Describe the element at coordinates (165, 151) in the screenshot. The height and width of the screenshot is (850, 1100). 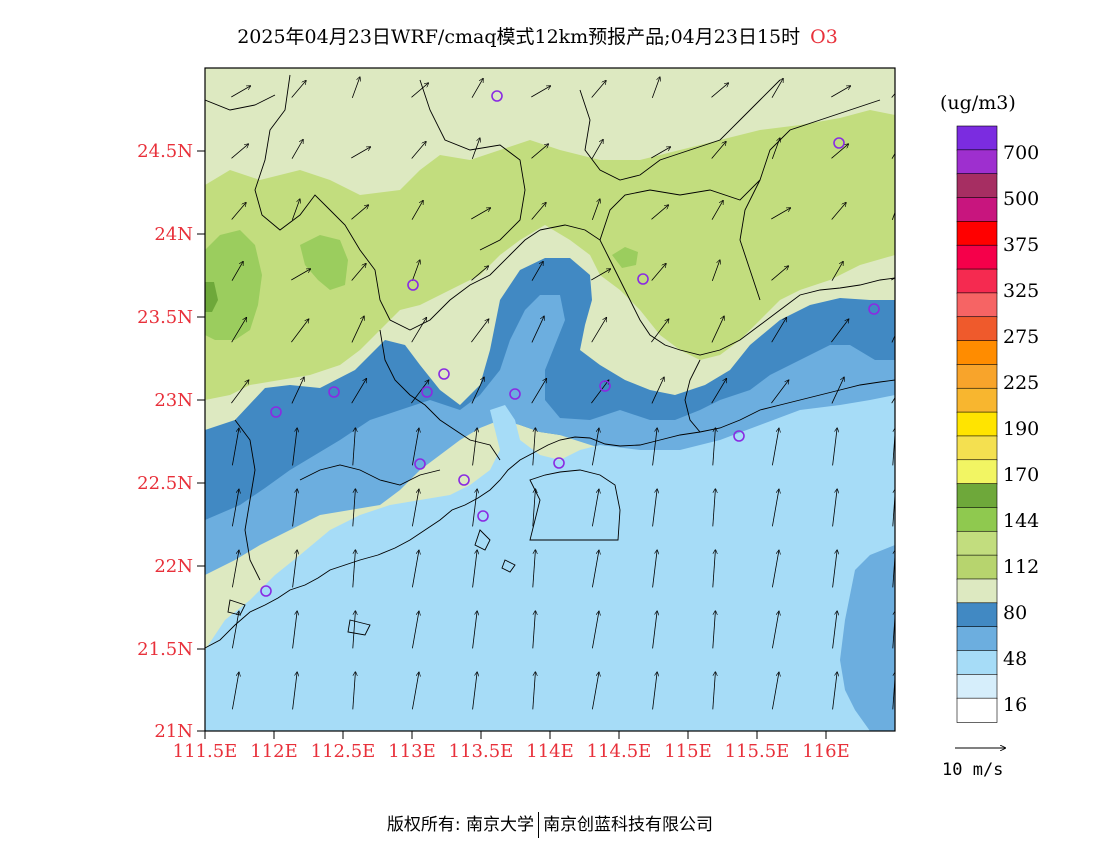
I see `lat-label-7: 24.5N` at that location.